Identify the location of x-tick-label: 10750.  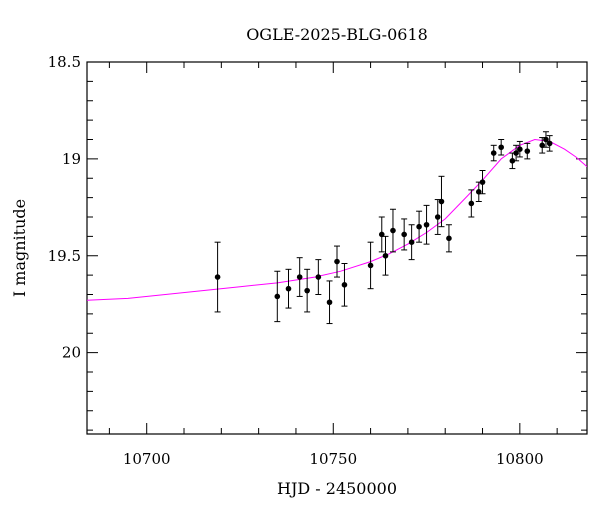
(333, 459).